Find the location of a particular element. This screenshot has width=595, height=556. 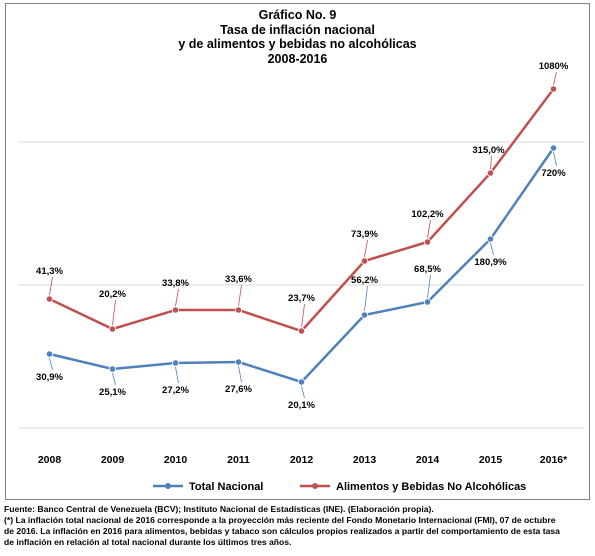

series-2-point-2014 is located at coordinates (427, 242).